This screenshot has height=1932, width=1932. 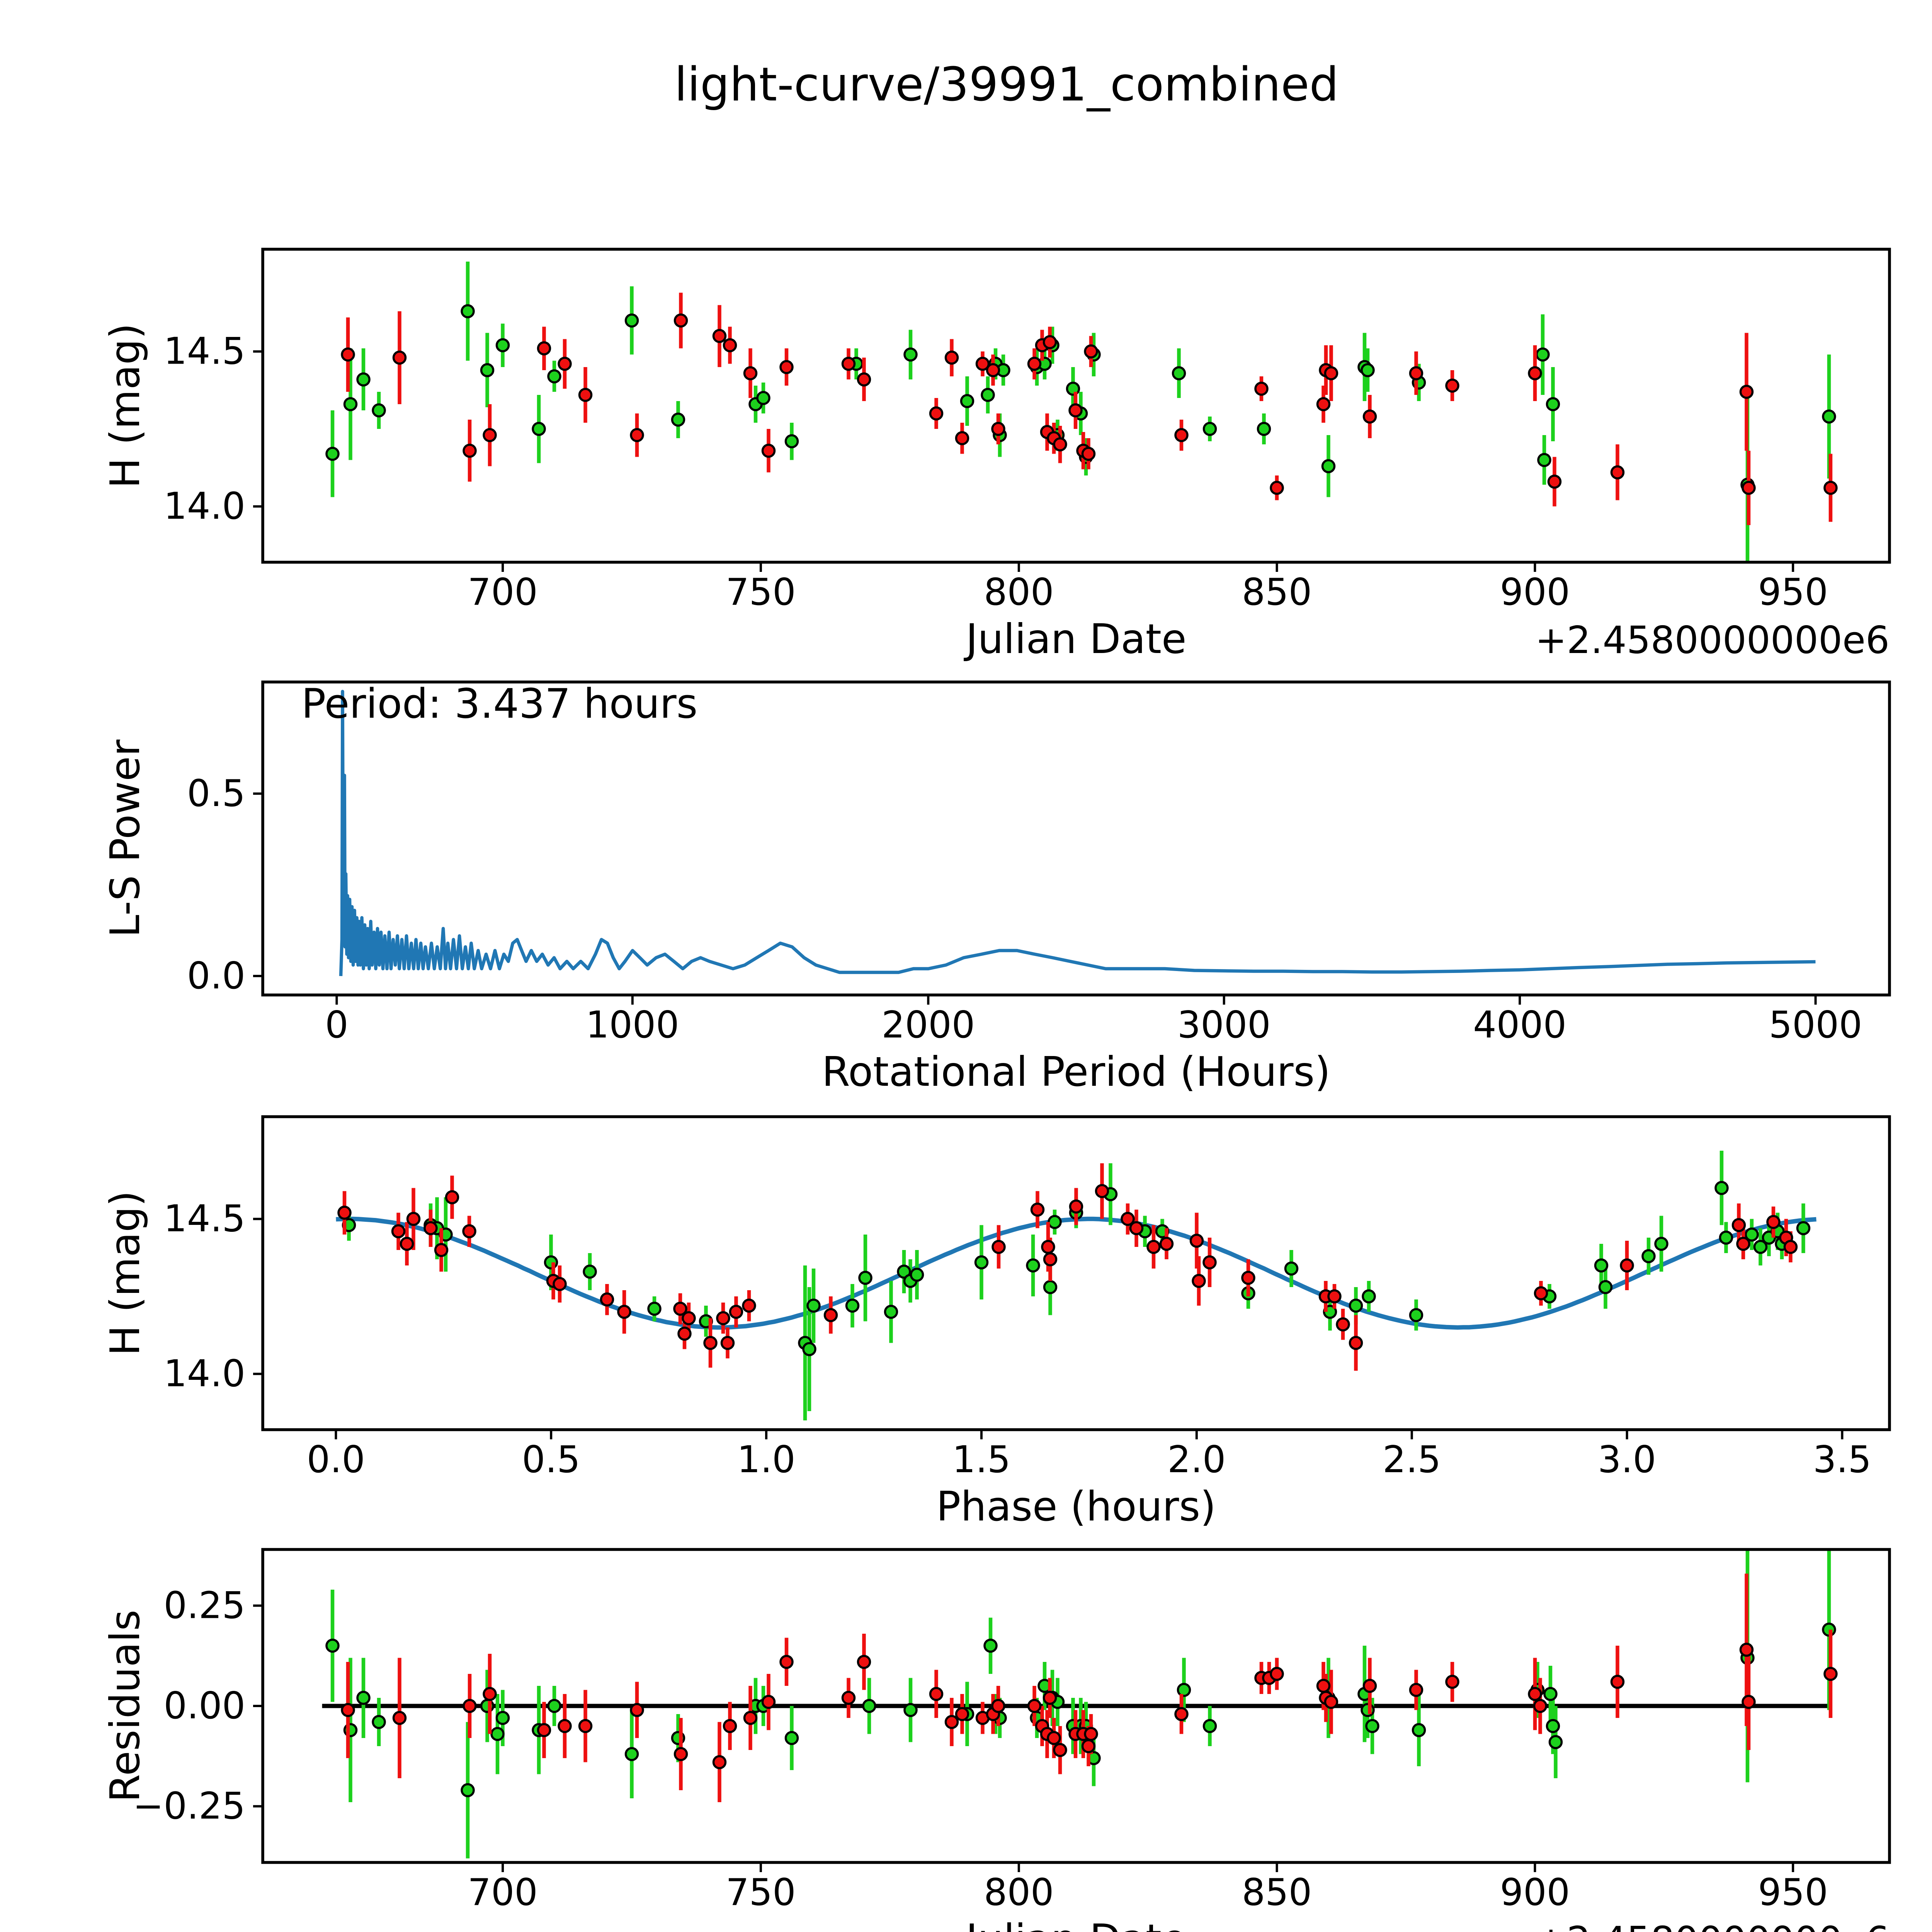 What do you see at coordinates (189, 1807) in the screenshot?
I see `y-tick-label: −0.25` at bounding box center [189, 1807].